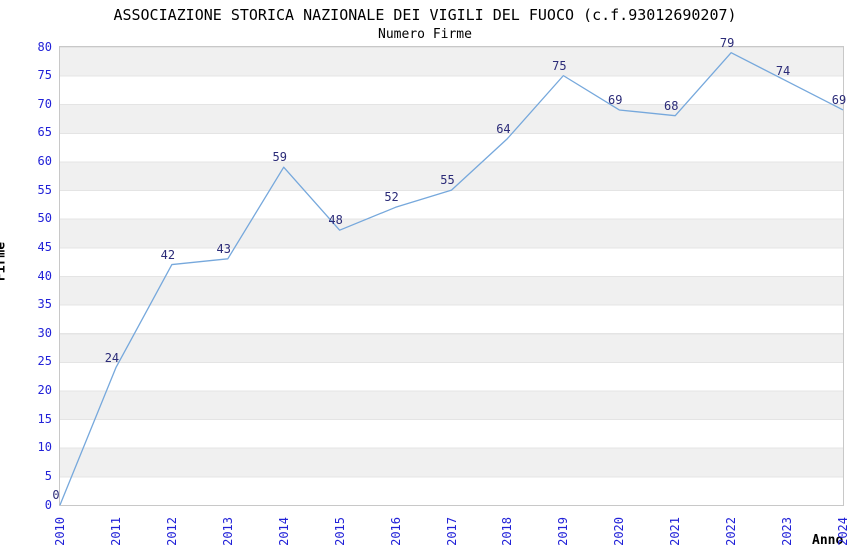  Describe the element at coordinates (727, 42) in the screenshot. I see `data-point-label: 79` at that location.